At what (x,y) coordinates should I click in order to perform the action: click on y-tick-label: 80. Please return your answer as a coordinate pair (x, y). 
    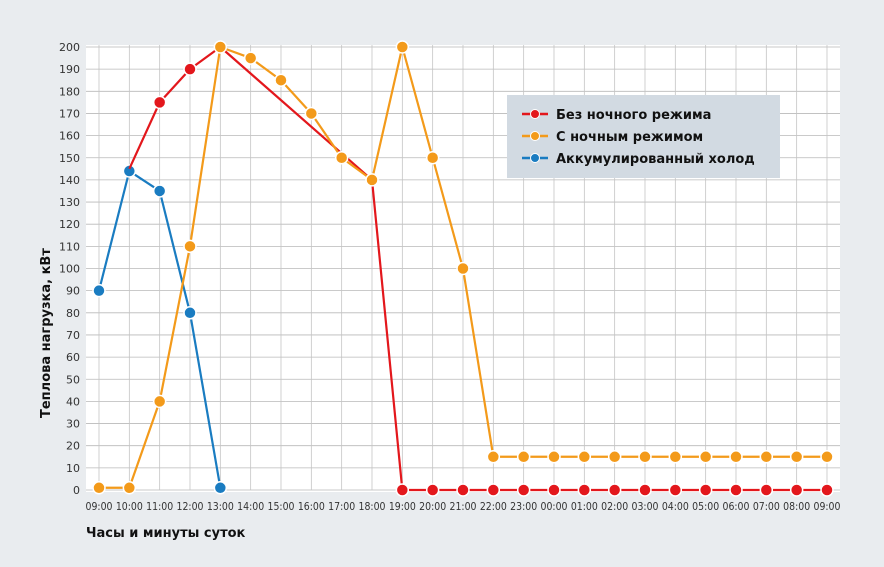
    Looking at the image, I should click on (73, 313).